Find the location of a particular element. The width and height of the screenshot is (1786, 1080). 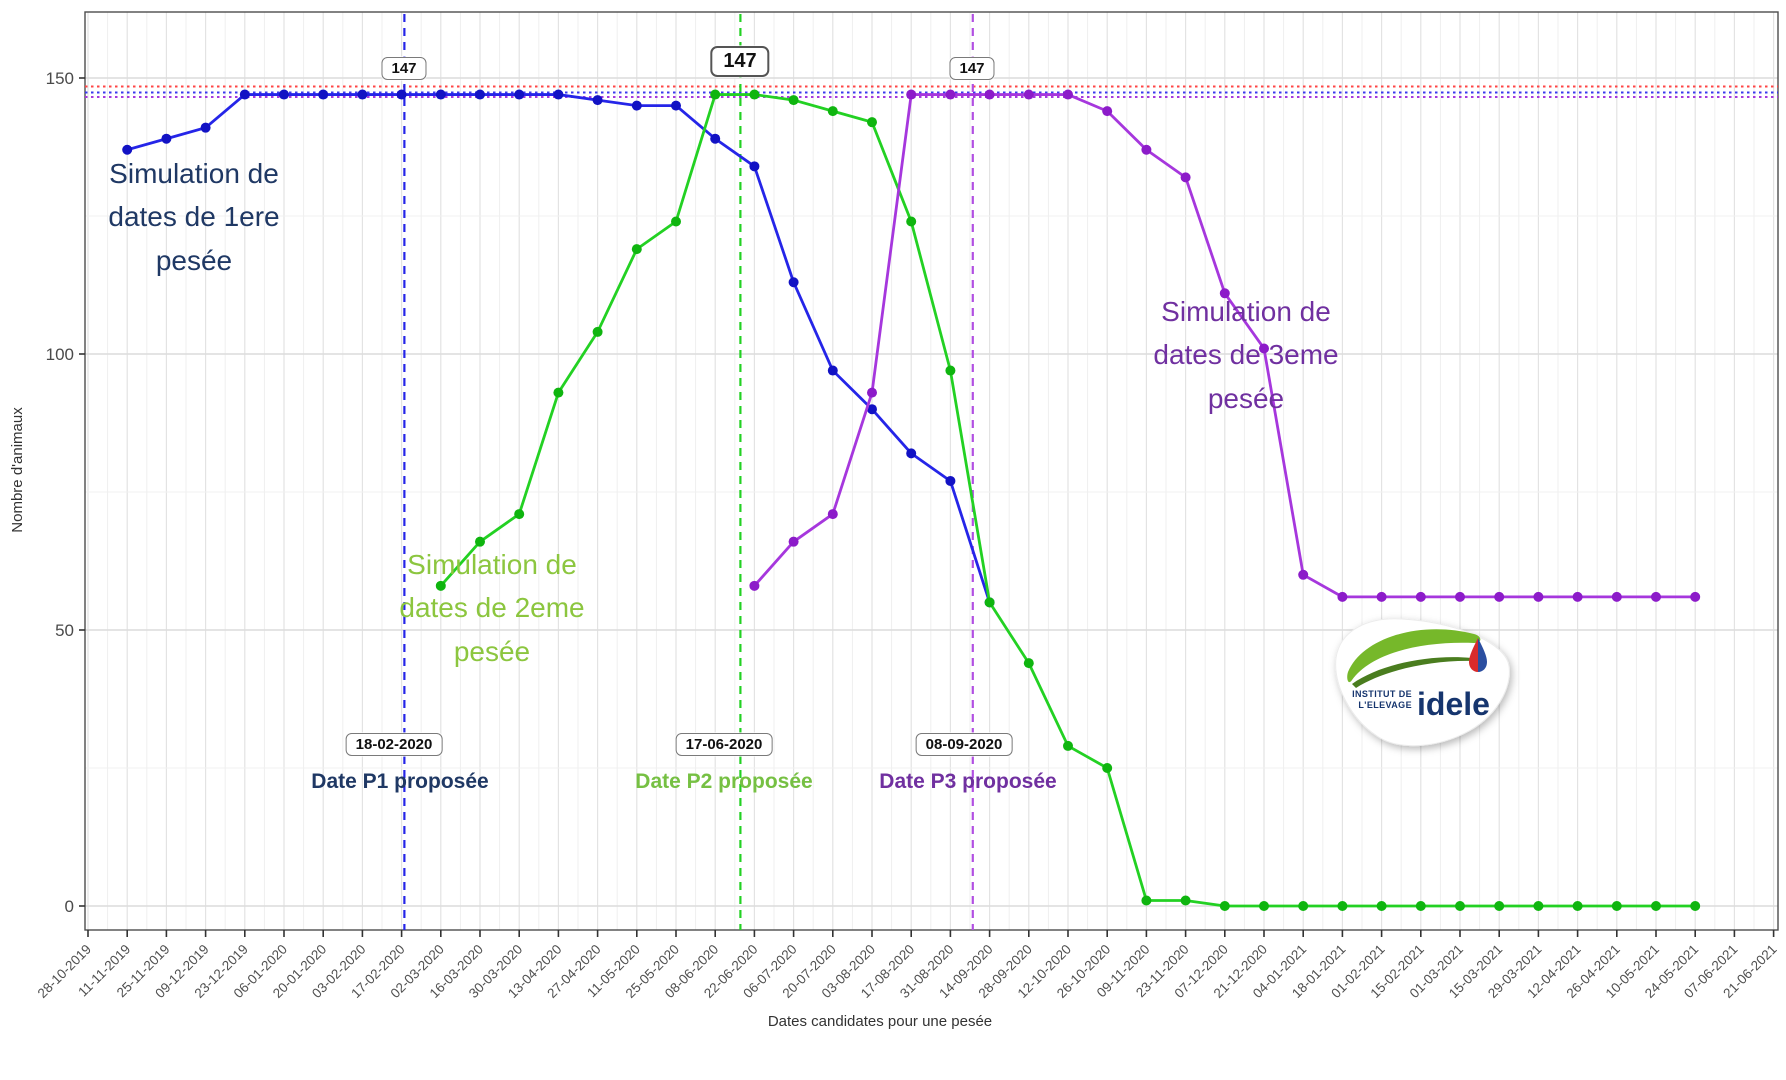

date-badge-p2: 17-06-2020 is located at coordinates (724, 744).